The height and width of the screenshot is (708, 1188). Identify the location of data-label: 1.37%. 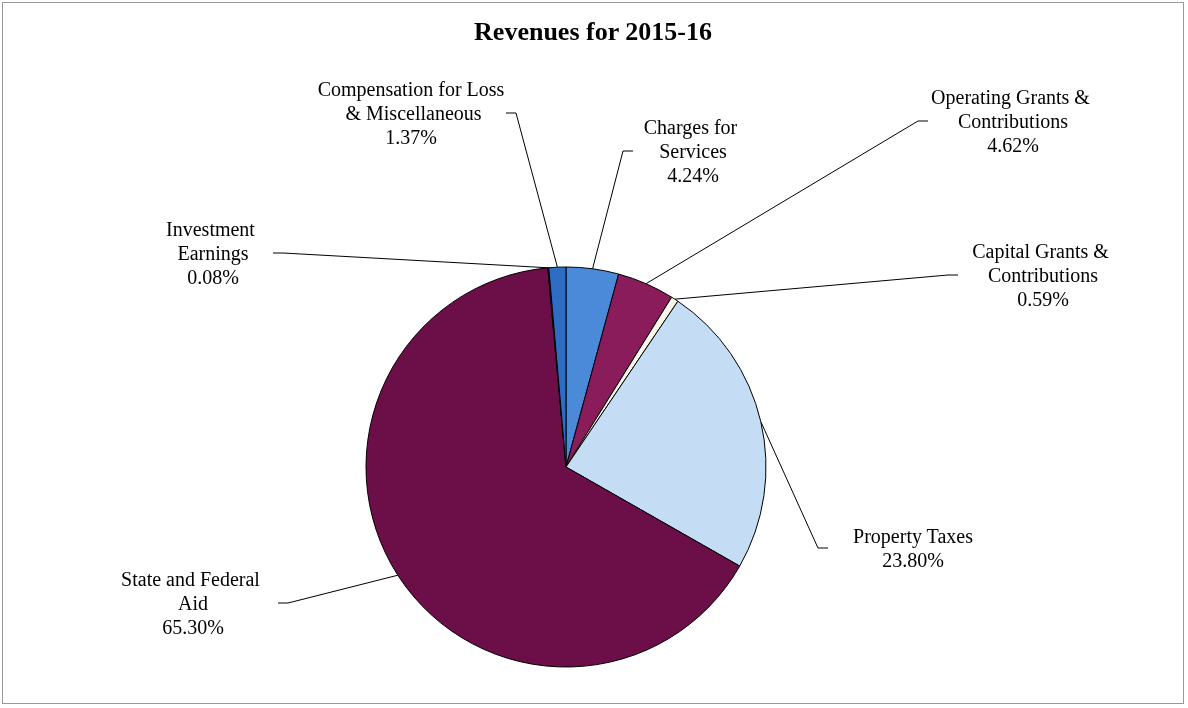
(411, 137).